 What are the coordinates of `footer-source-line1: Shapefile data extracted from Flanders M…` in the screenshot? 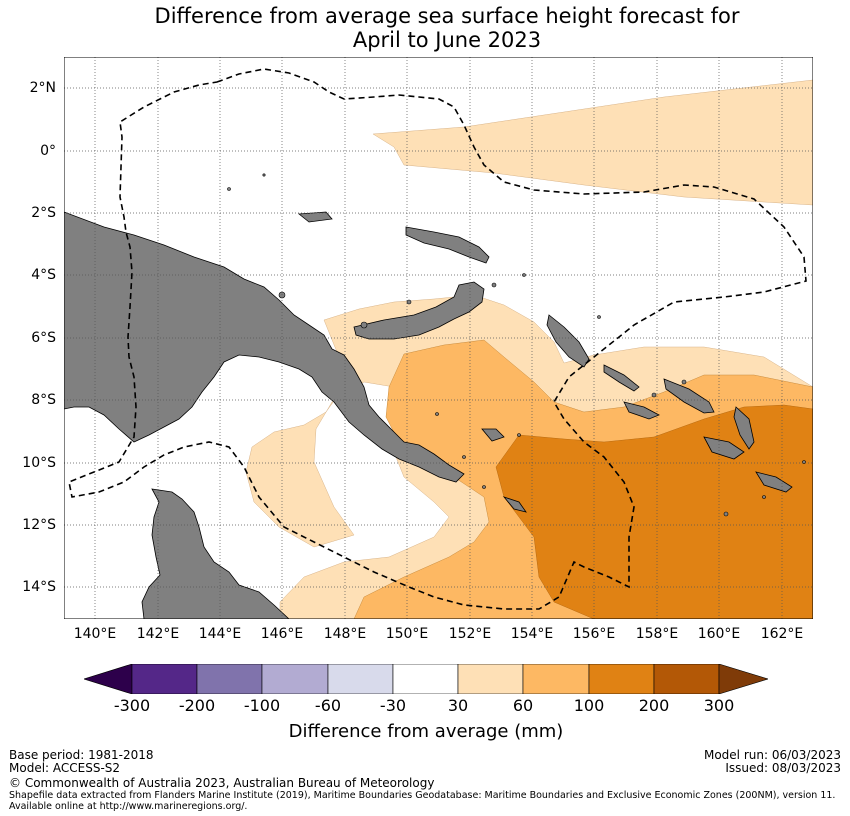 It's located at (422, 795).